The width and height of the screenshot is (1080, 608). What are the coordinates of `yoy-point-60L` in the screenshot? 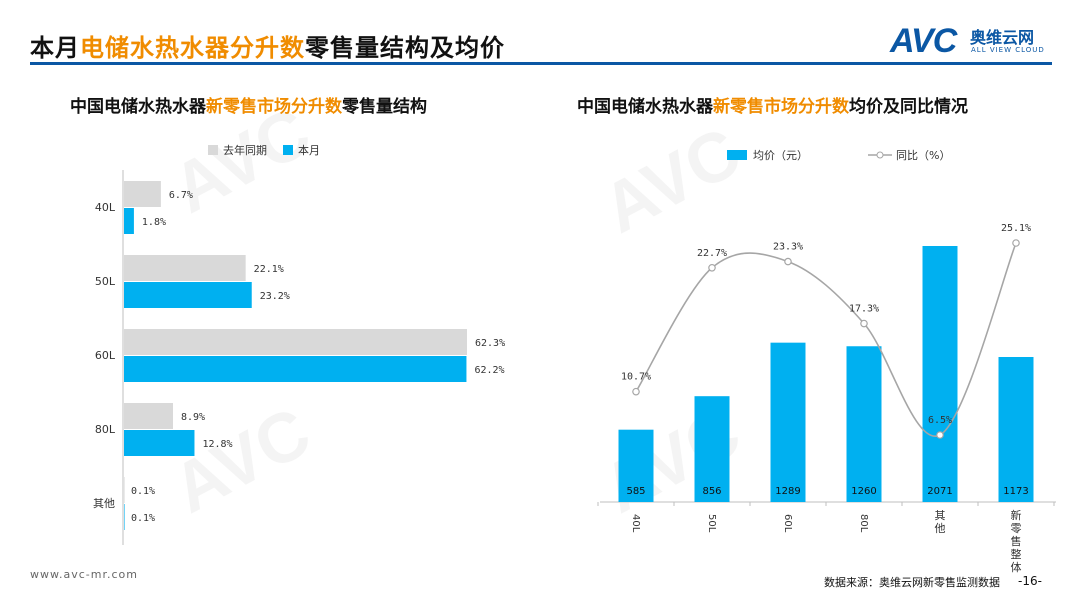 It's located at (788, 261).